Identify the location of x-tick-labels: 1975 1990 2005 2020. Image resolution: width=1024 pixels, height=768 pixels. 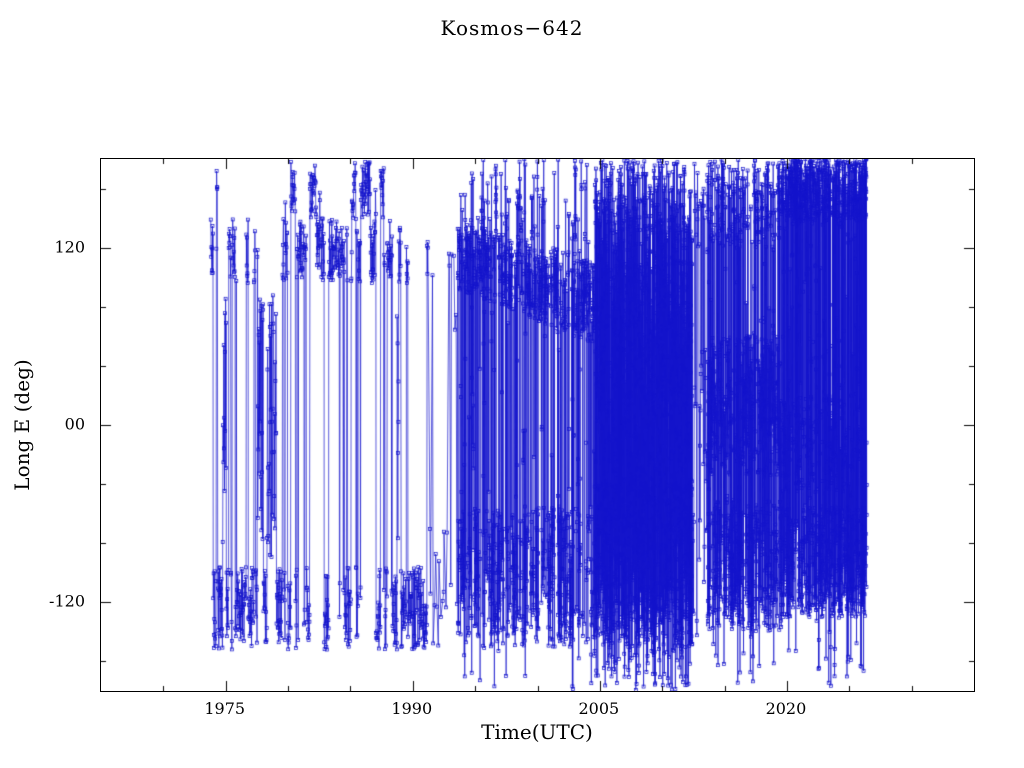
(537, 710).